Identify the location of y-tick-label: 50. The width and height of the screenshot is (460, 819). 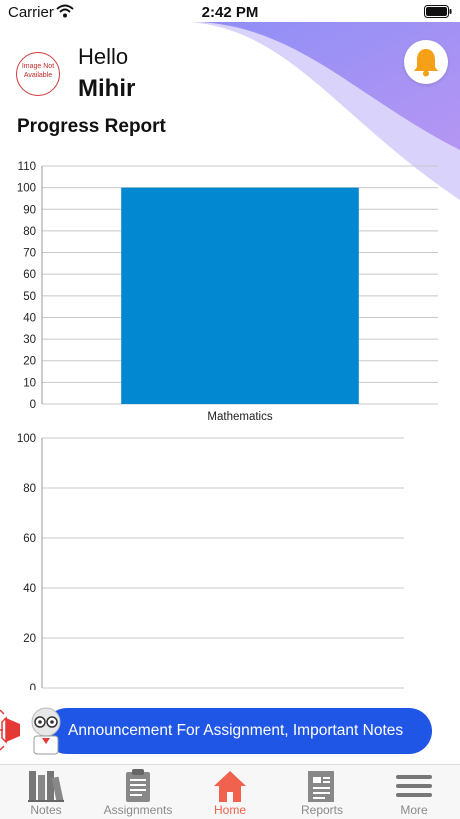
(29, 297).